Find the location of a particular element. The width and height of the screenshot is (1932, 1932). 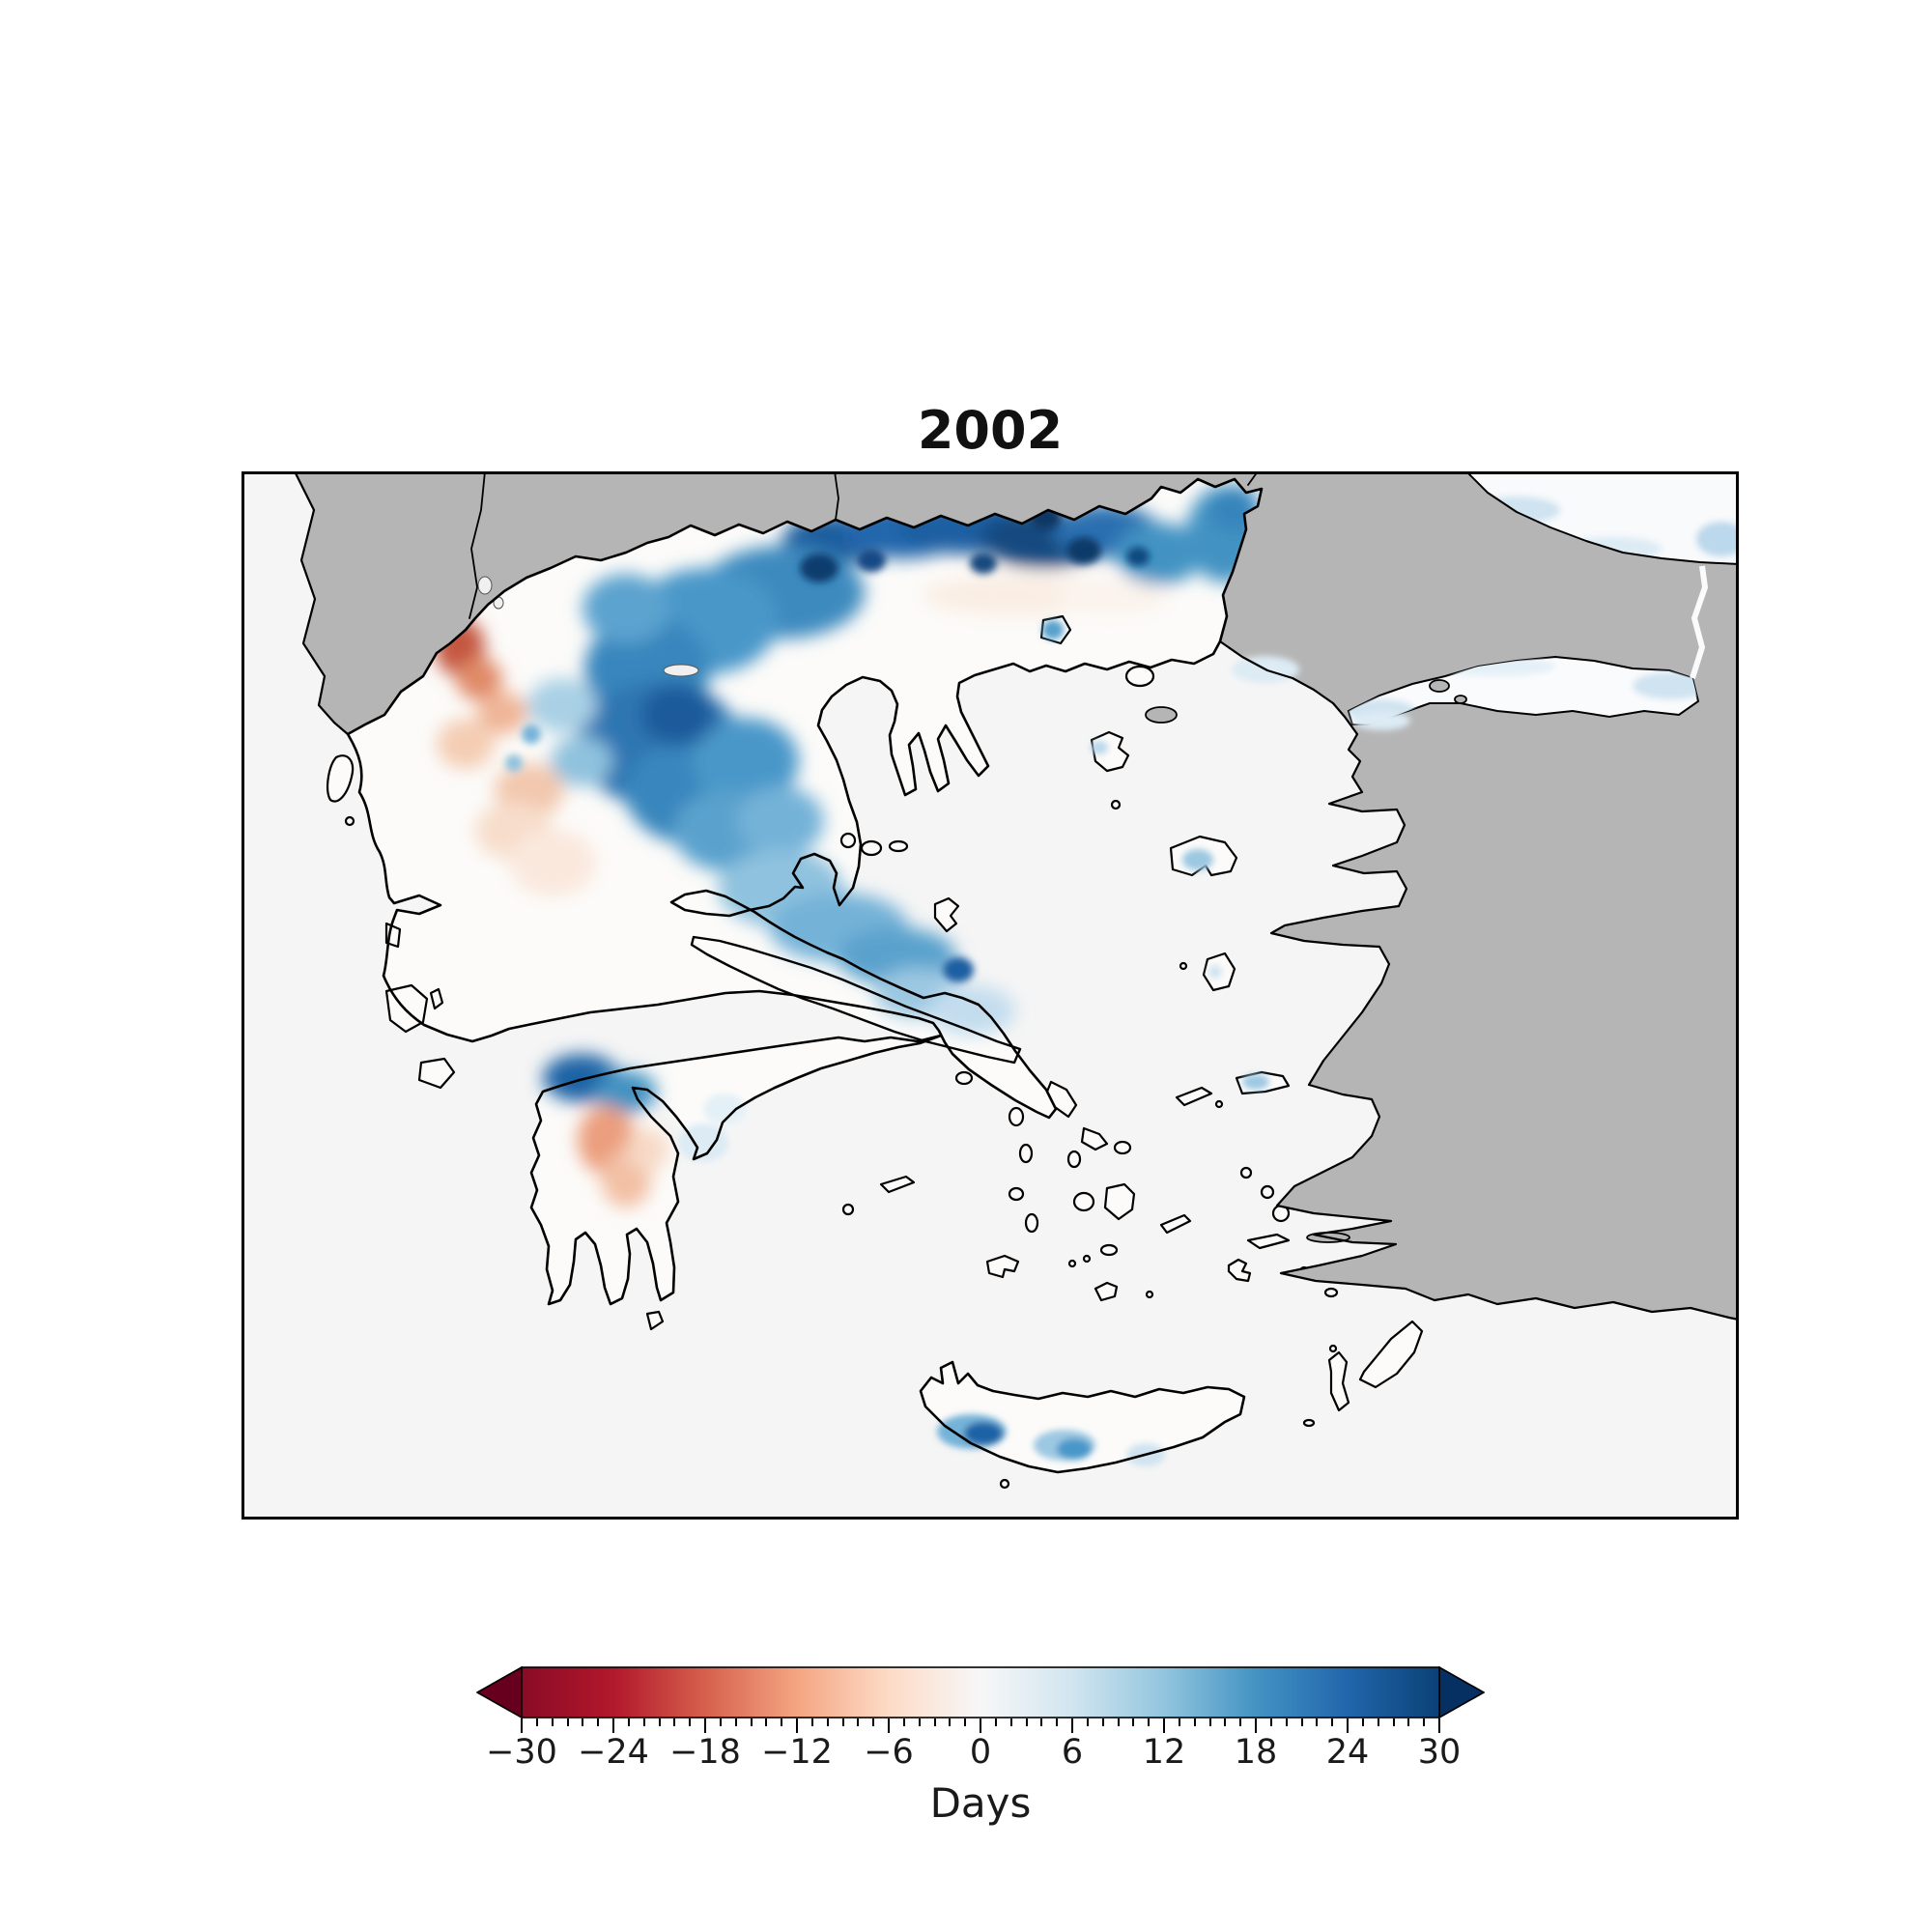

island-syros is located at coordinates (1074, 1159).